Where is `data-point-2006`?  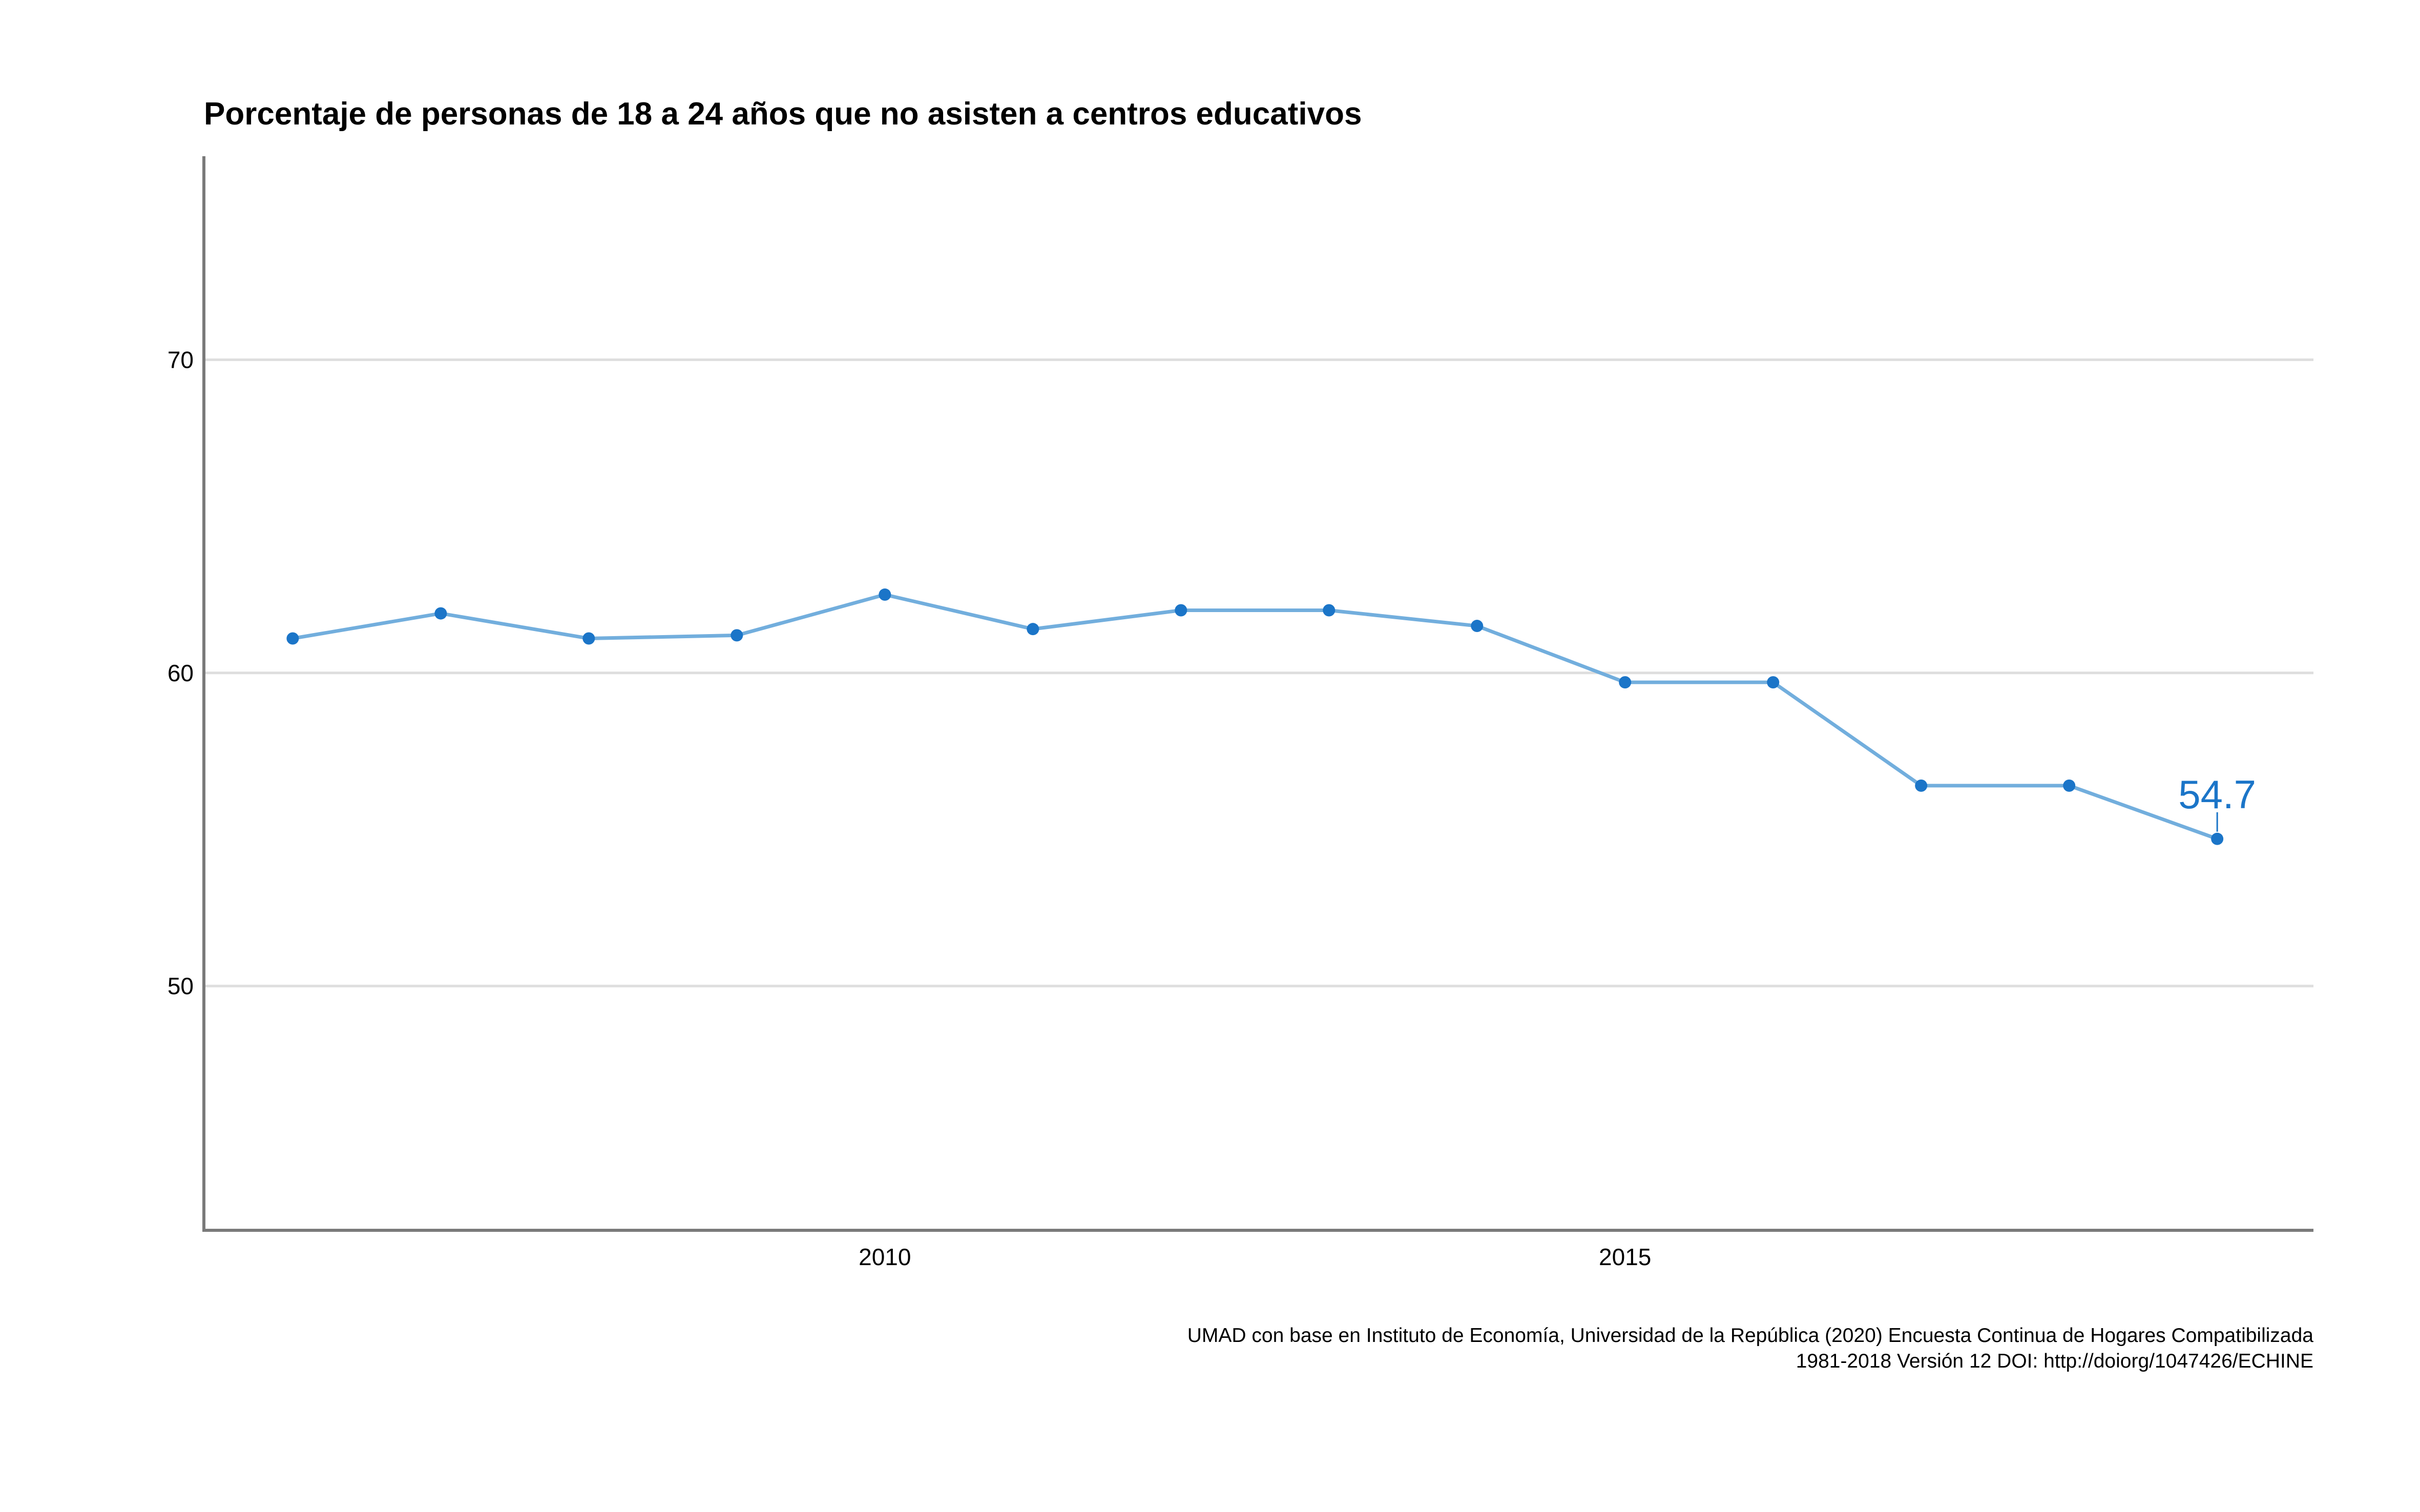
data-point-2006 is located at coordinates (292, 638).